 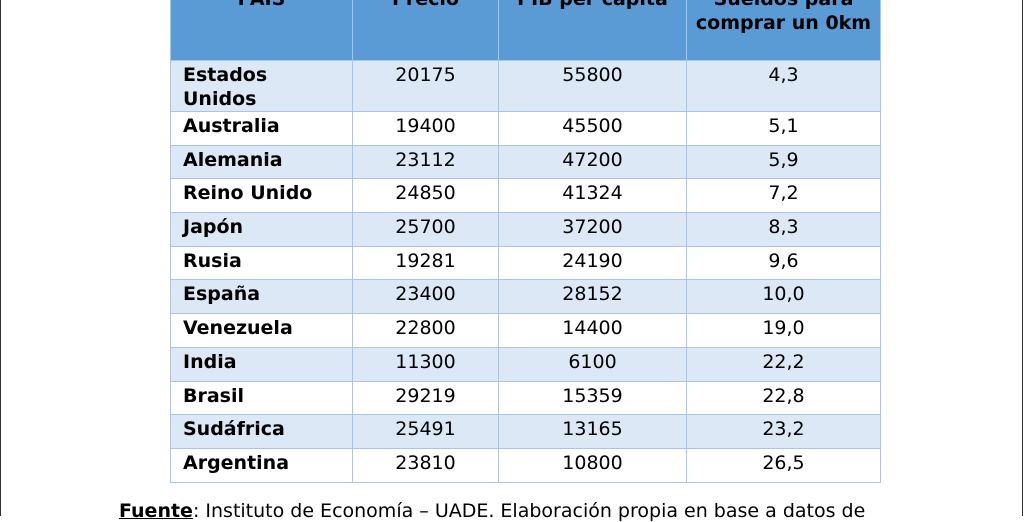 I want to click on header-sueldos: Sueldos para comprar un 0km, so click(x=783, y=30).